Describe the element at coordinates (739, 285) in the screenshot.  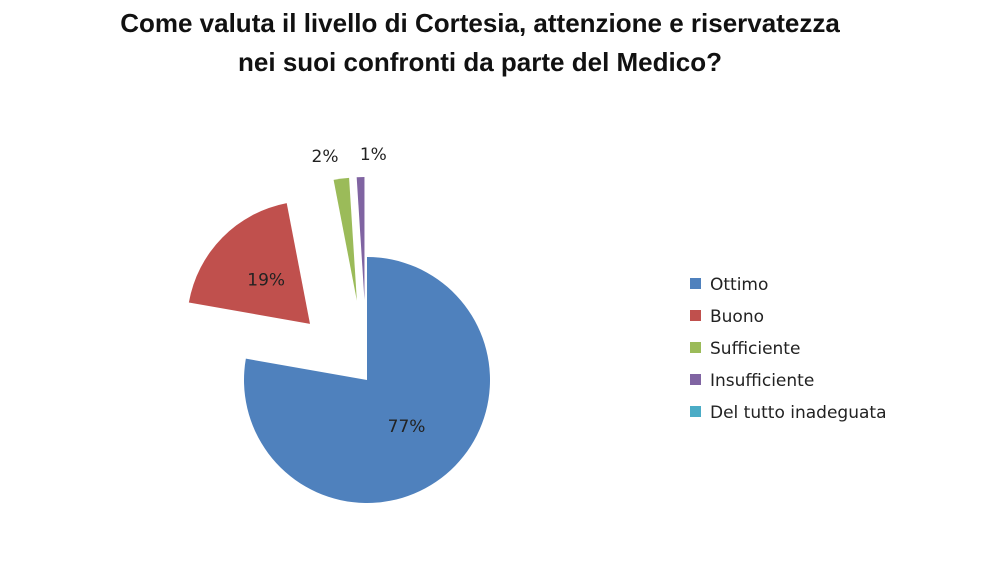
I see `legend-label: Ottimo` at that location.